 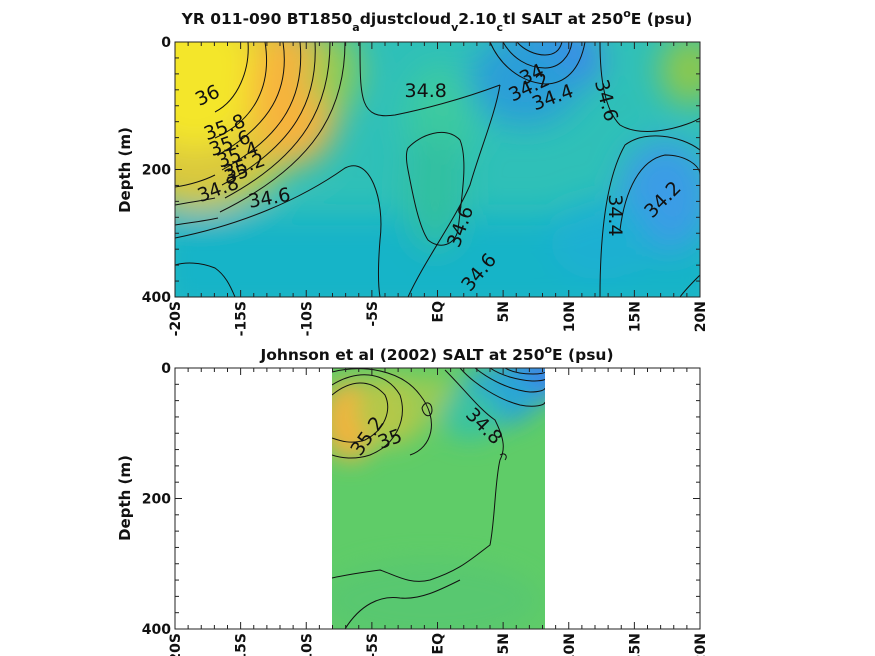 I want to click on contour-label: 34.8, so click(x=426, y=91).